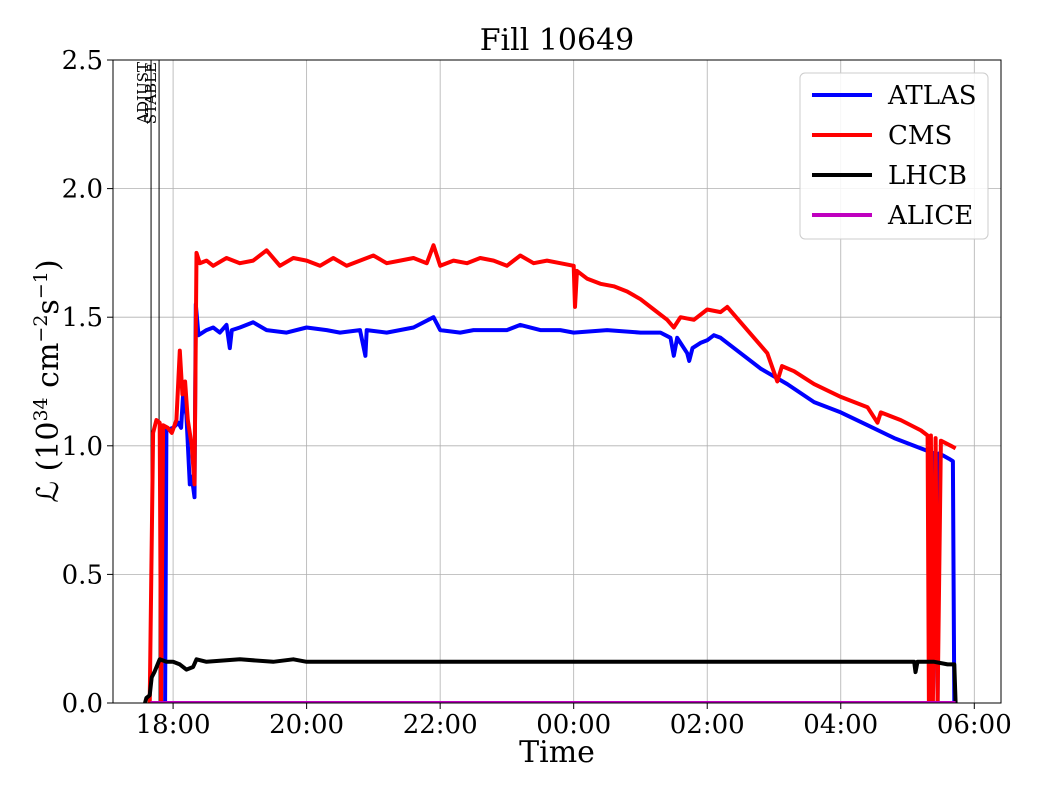  Describe the element at coordinates (927, 176) in the screenshot. I see `legend-label-lhcb: LHCB` at that location.